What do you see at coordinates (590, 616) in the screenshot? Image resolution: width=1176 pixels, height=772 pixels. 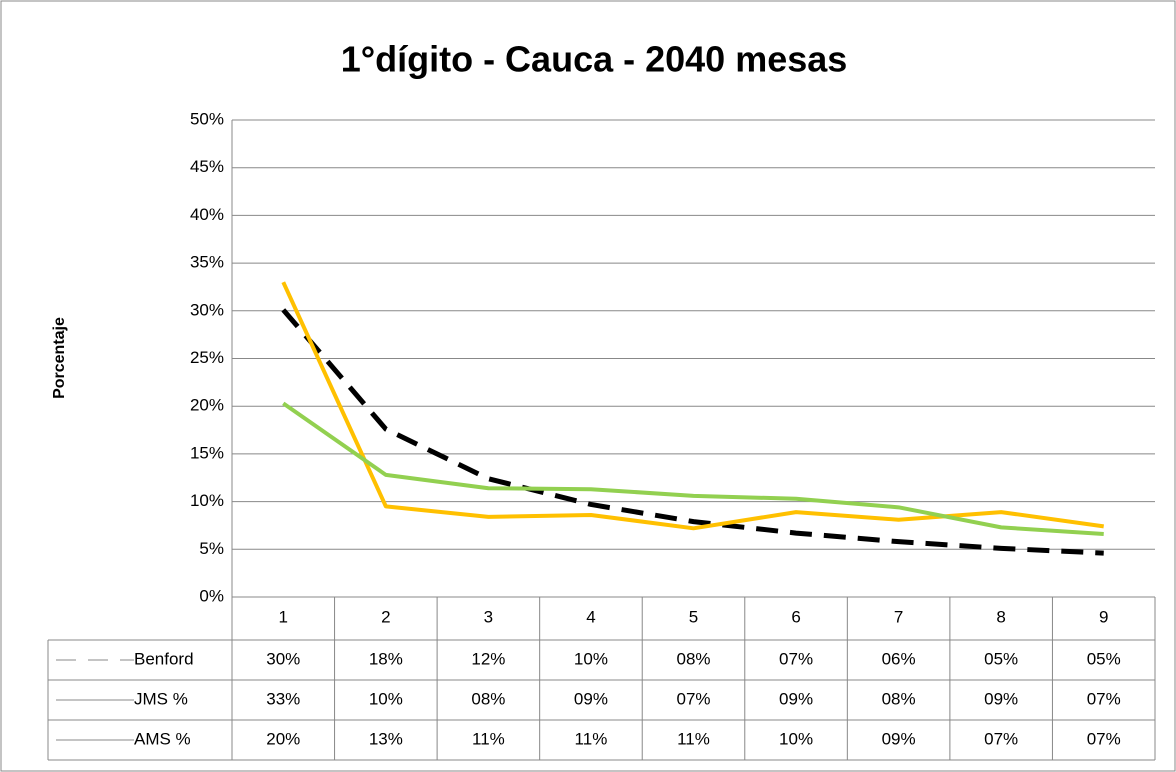 I see `x-tick-label: 4` at bounding box center [590, 616].